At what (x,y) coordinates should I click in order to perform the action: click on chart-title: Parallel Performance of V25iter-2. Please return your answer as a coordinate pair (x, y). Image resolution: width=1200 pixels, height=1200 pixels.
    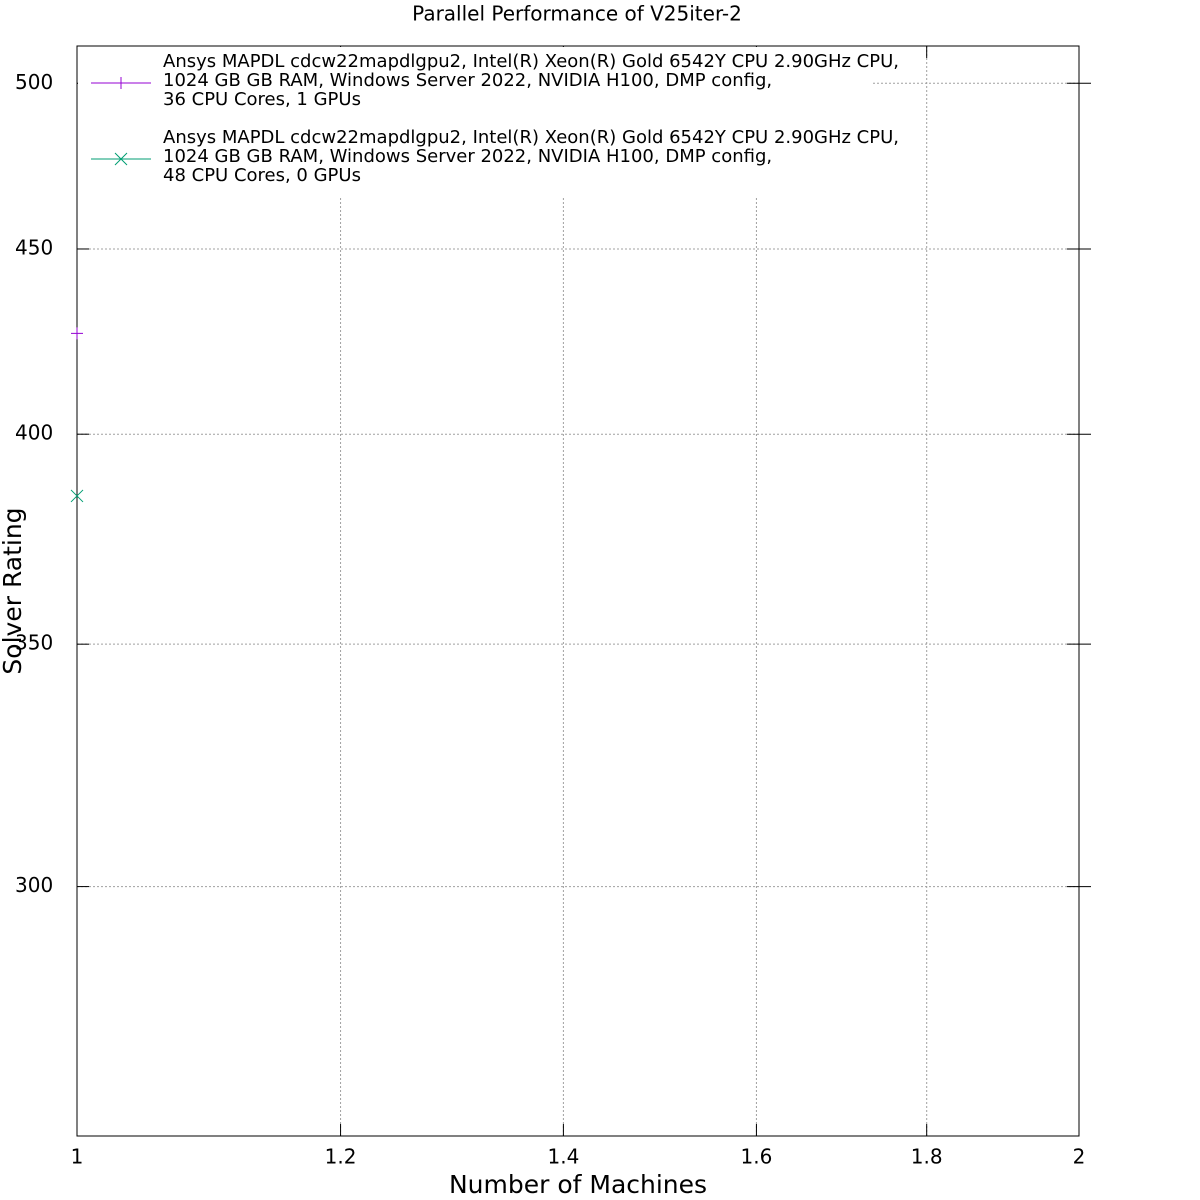
    Looking at the image, I should click on (577, 14).